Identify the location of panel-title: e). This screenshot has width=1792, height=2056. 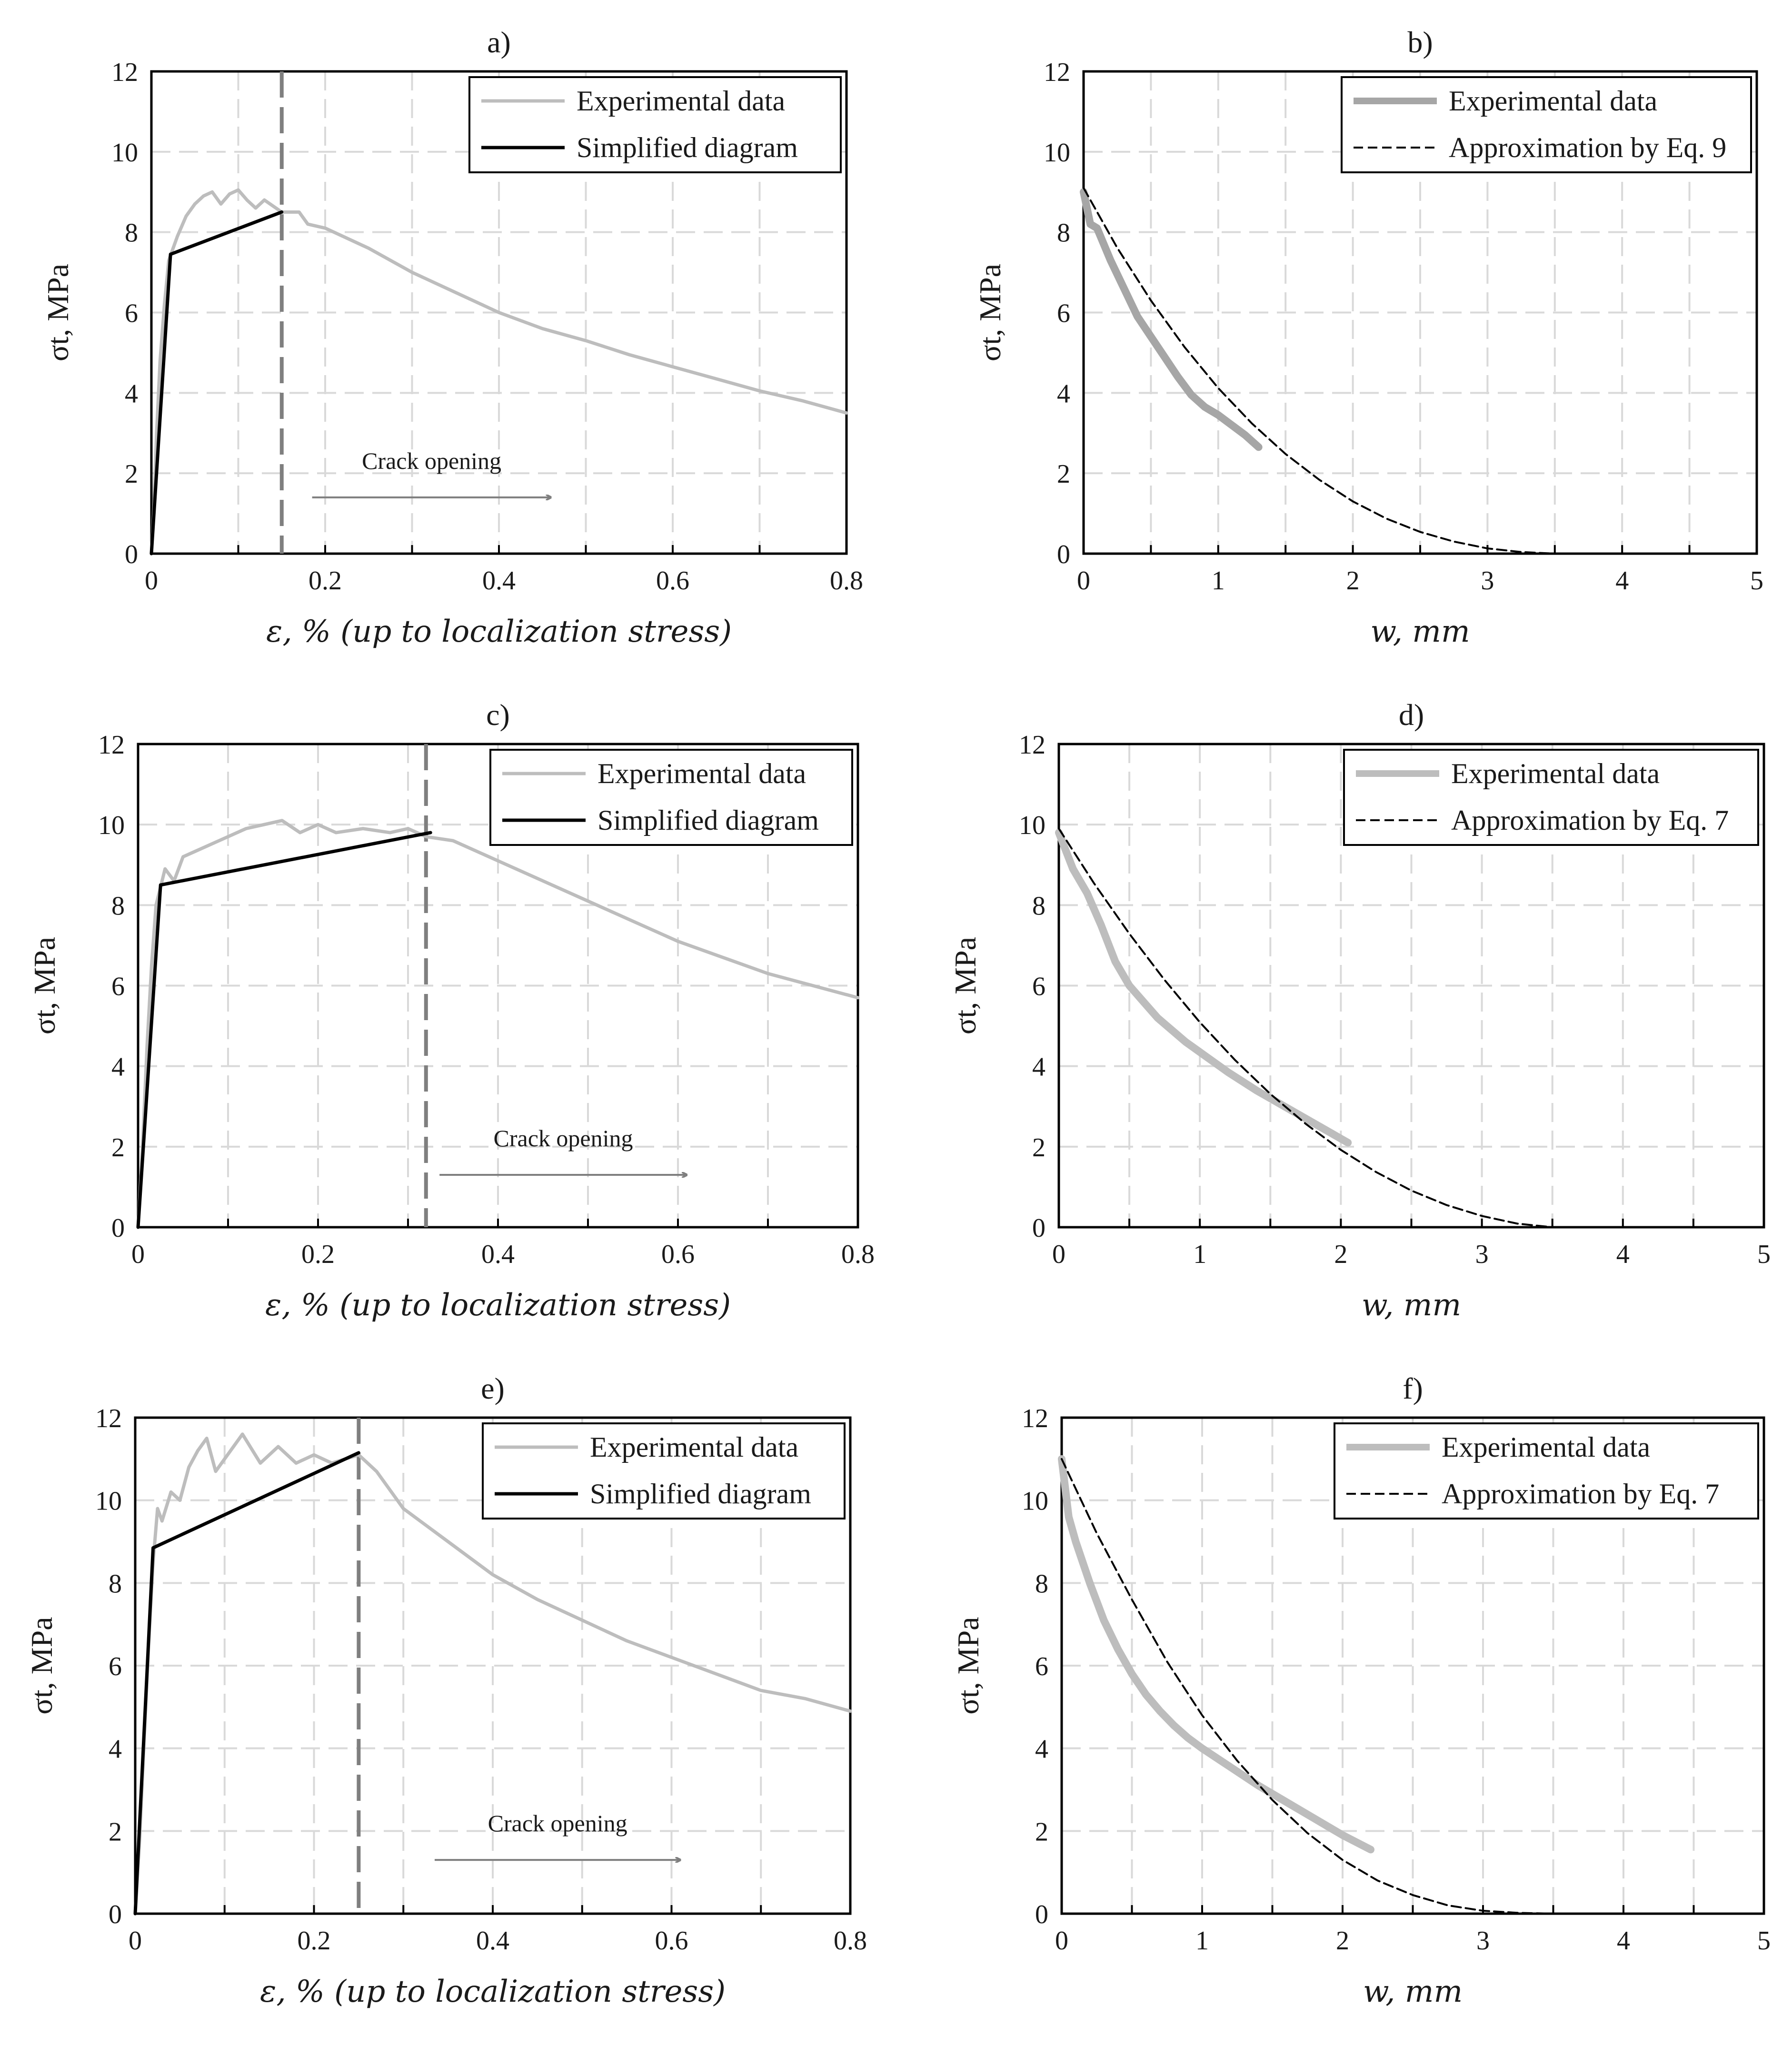
(493, 1388).